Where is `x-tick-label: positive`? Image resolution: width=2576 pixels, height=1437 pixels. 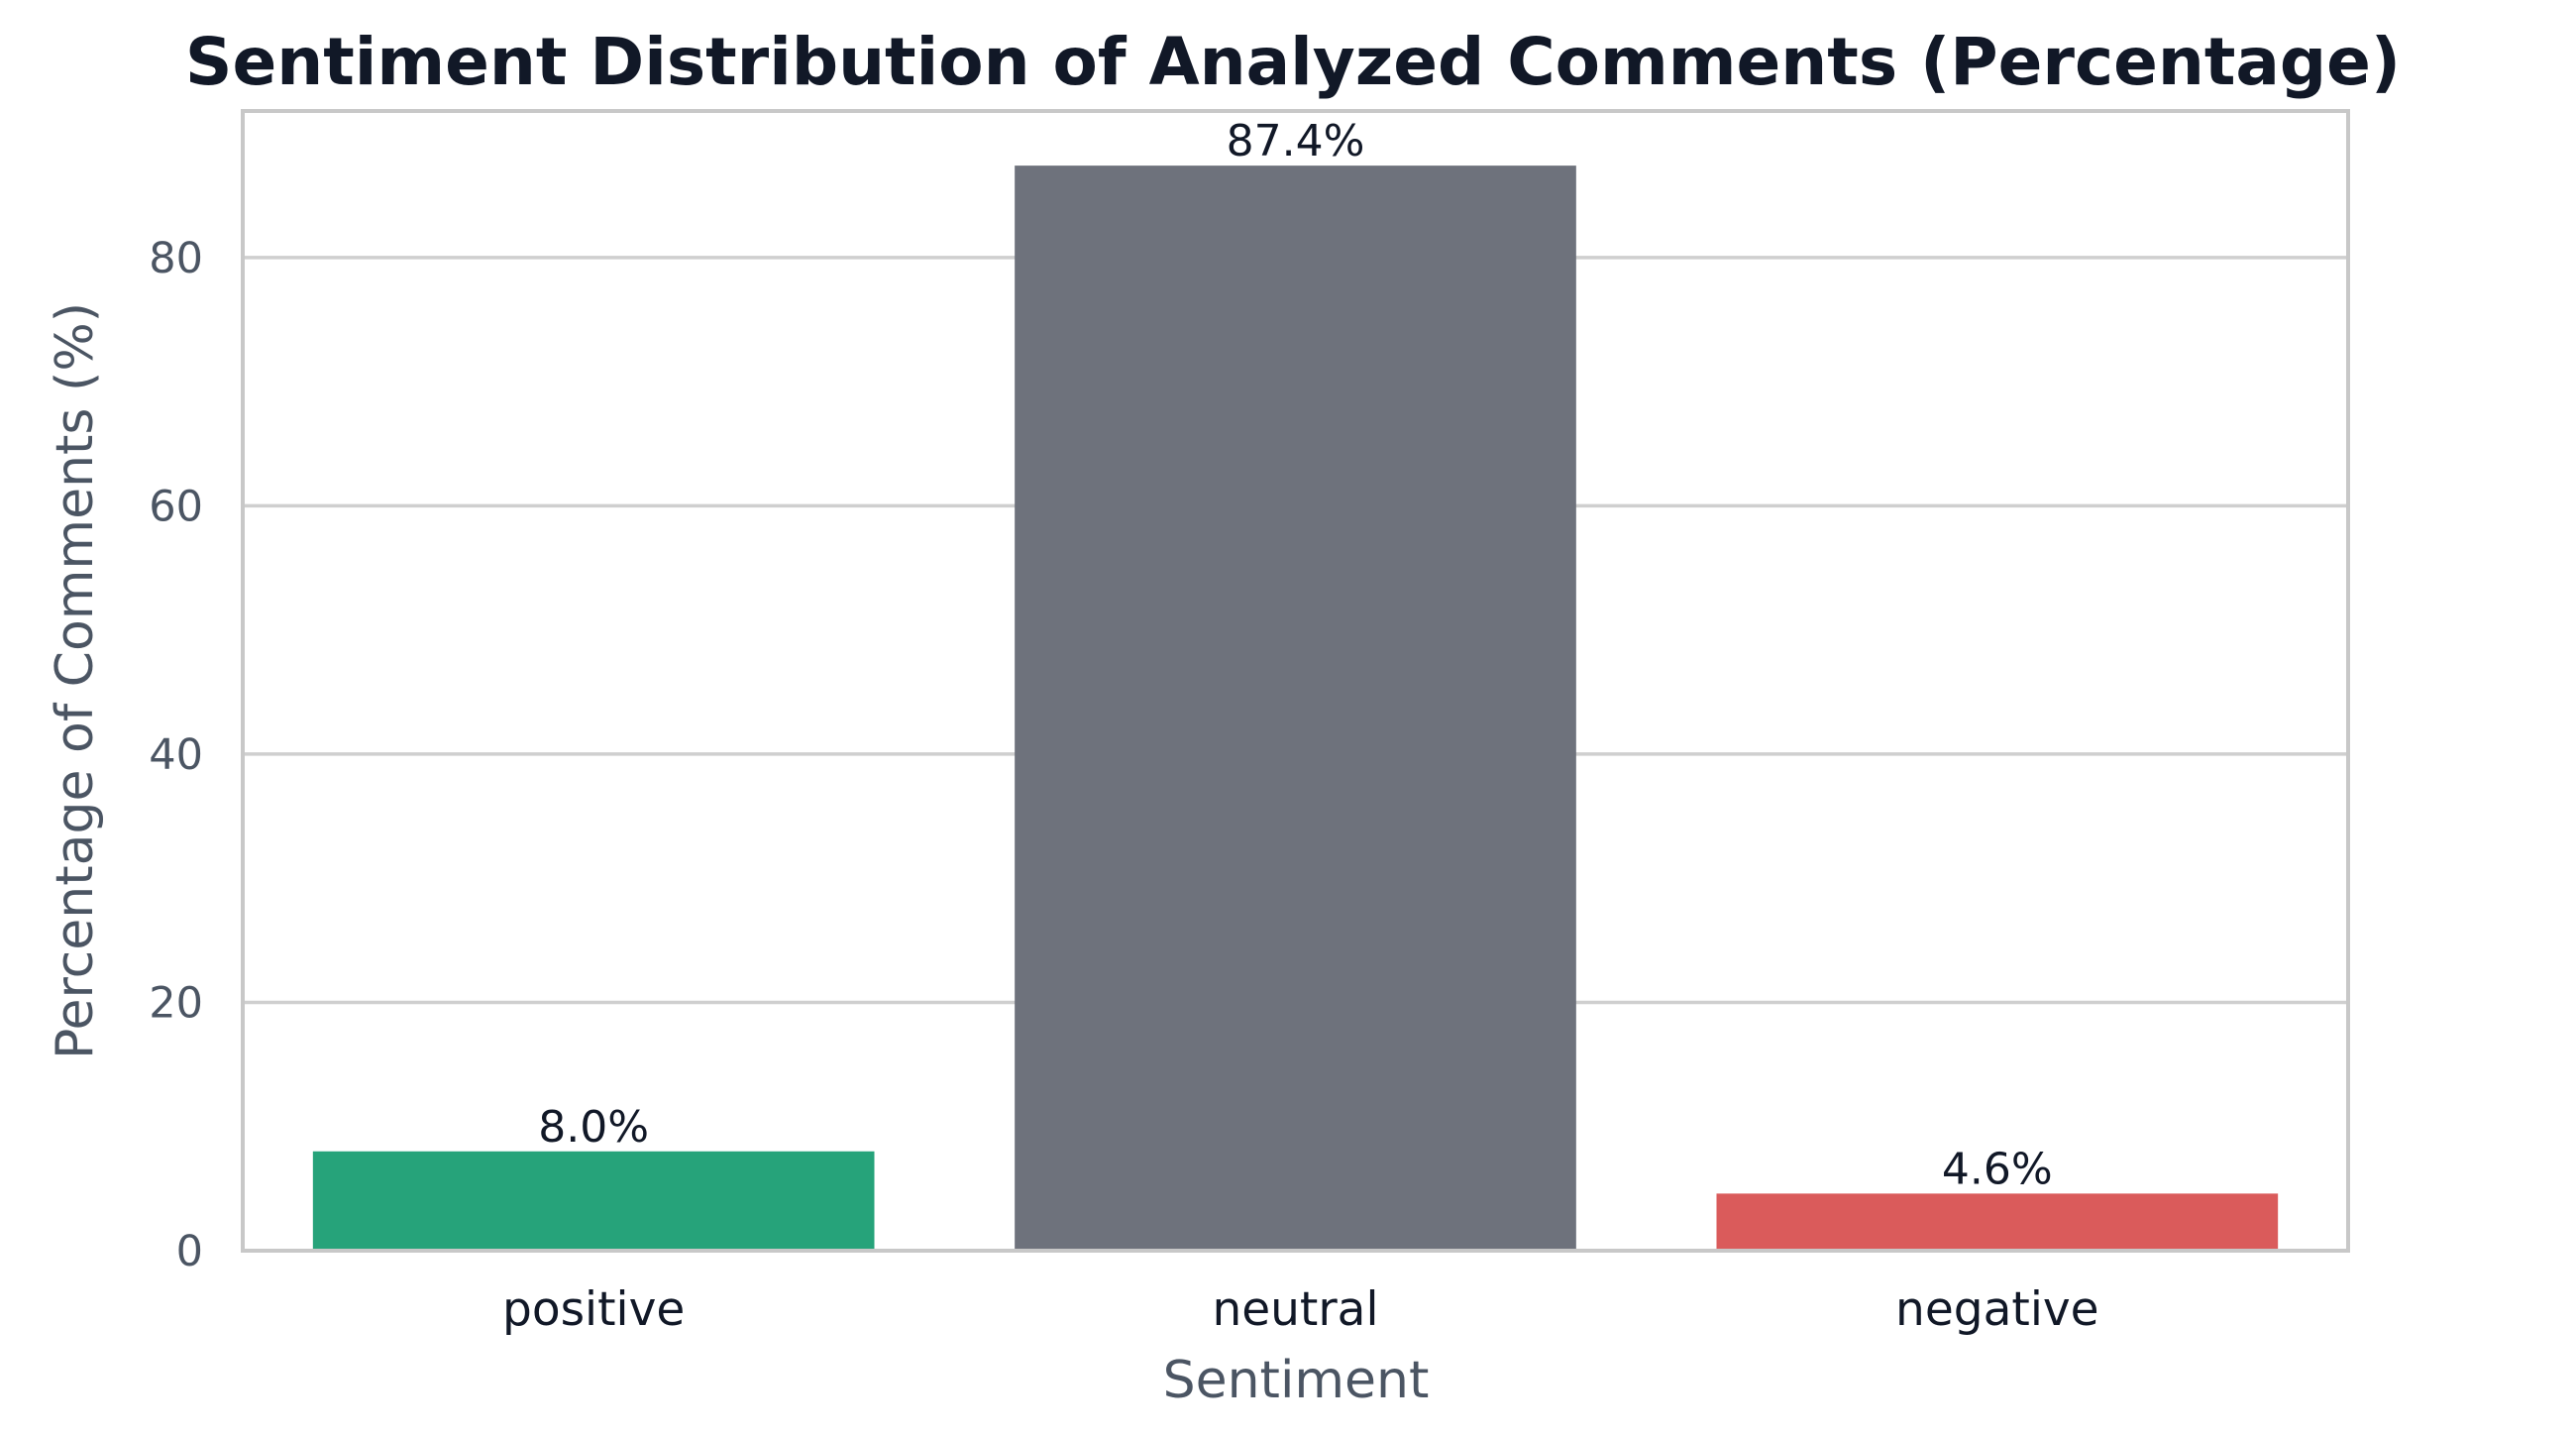 x-tick-label: positive is located at coordinates (594, 1309).